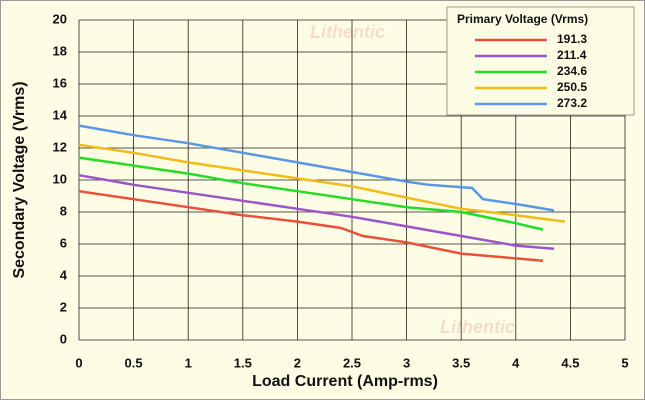  I want to click on x-tick-label: 1, so click(188, 362).